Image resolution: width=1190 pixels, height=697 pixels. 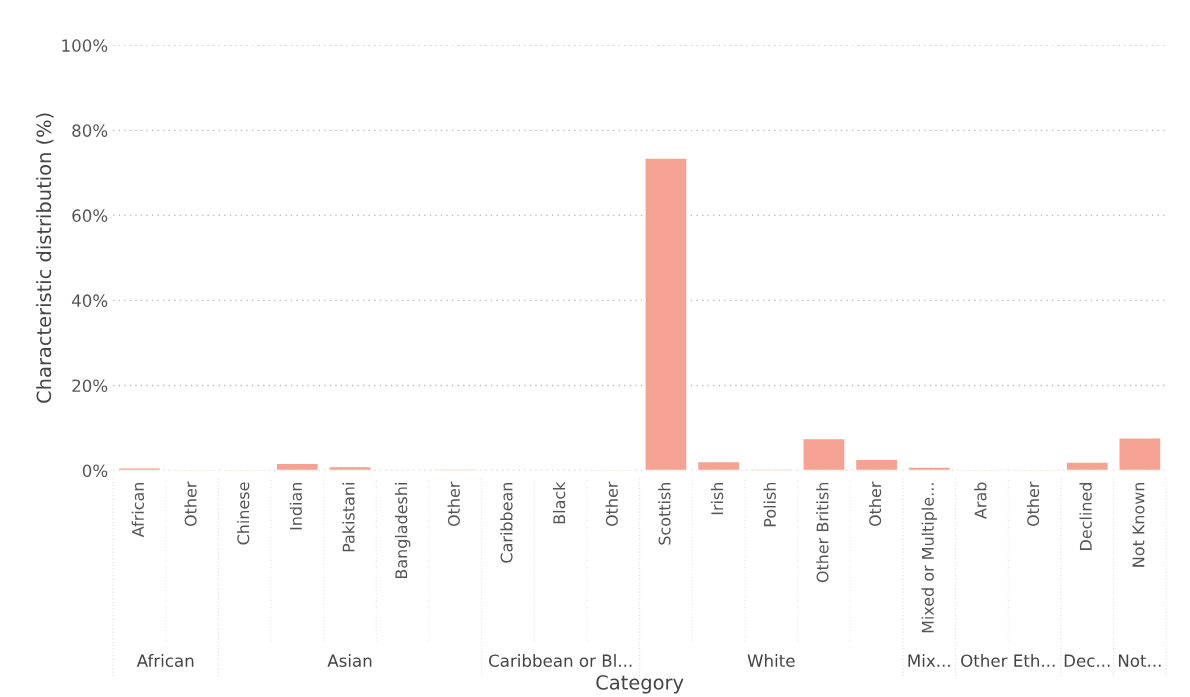 What do you see at coordinates (90, 130) in the screenshot?
I see `y-tick-label: 80%` at bounding box center [90, 130].